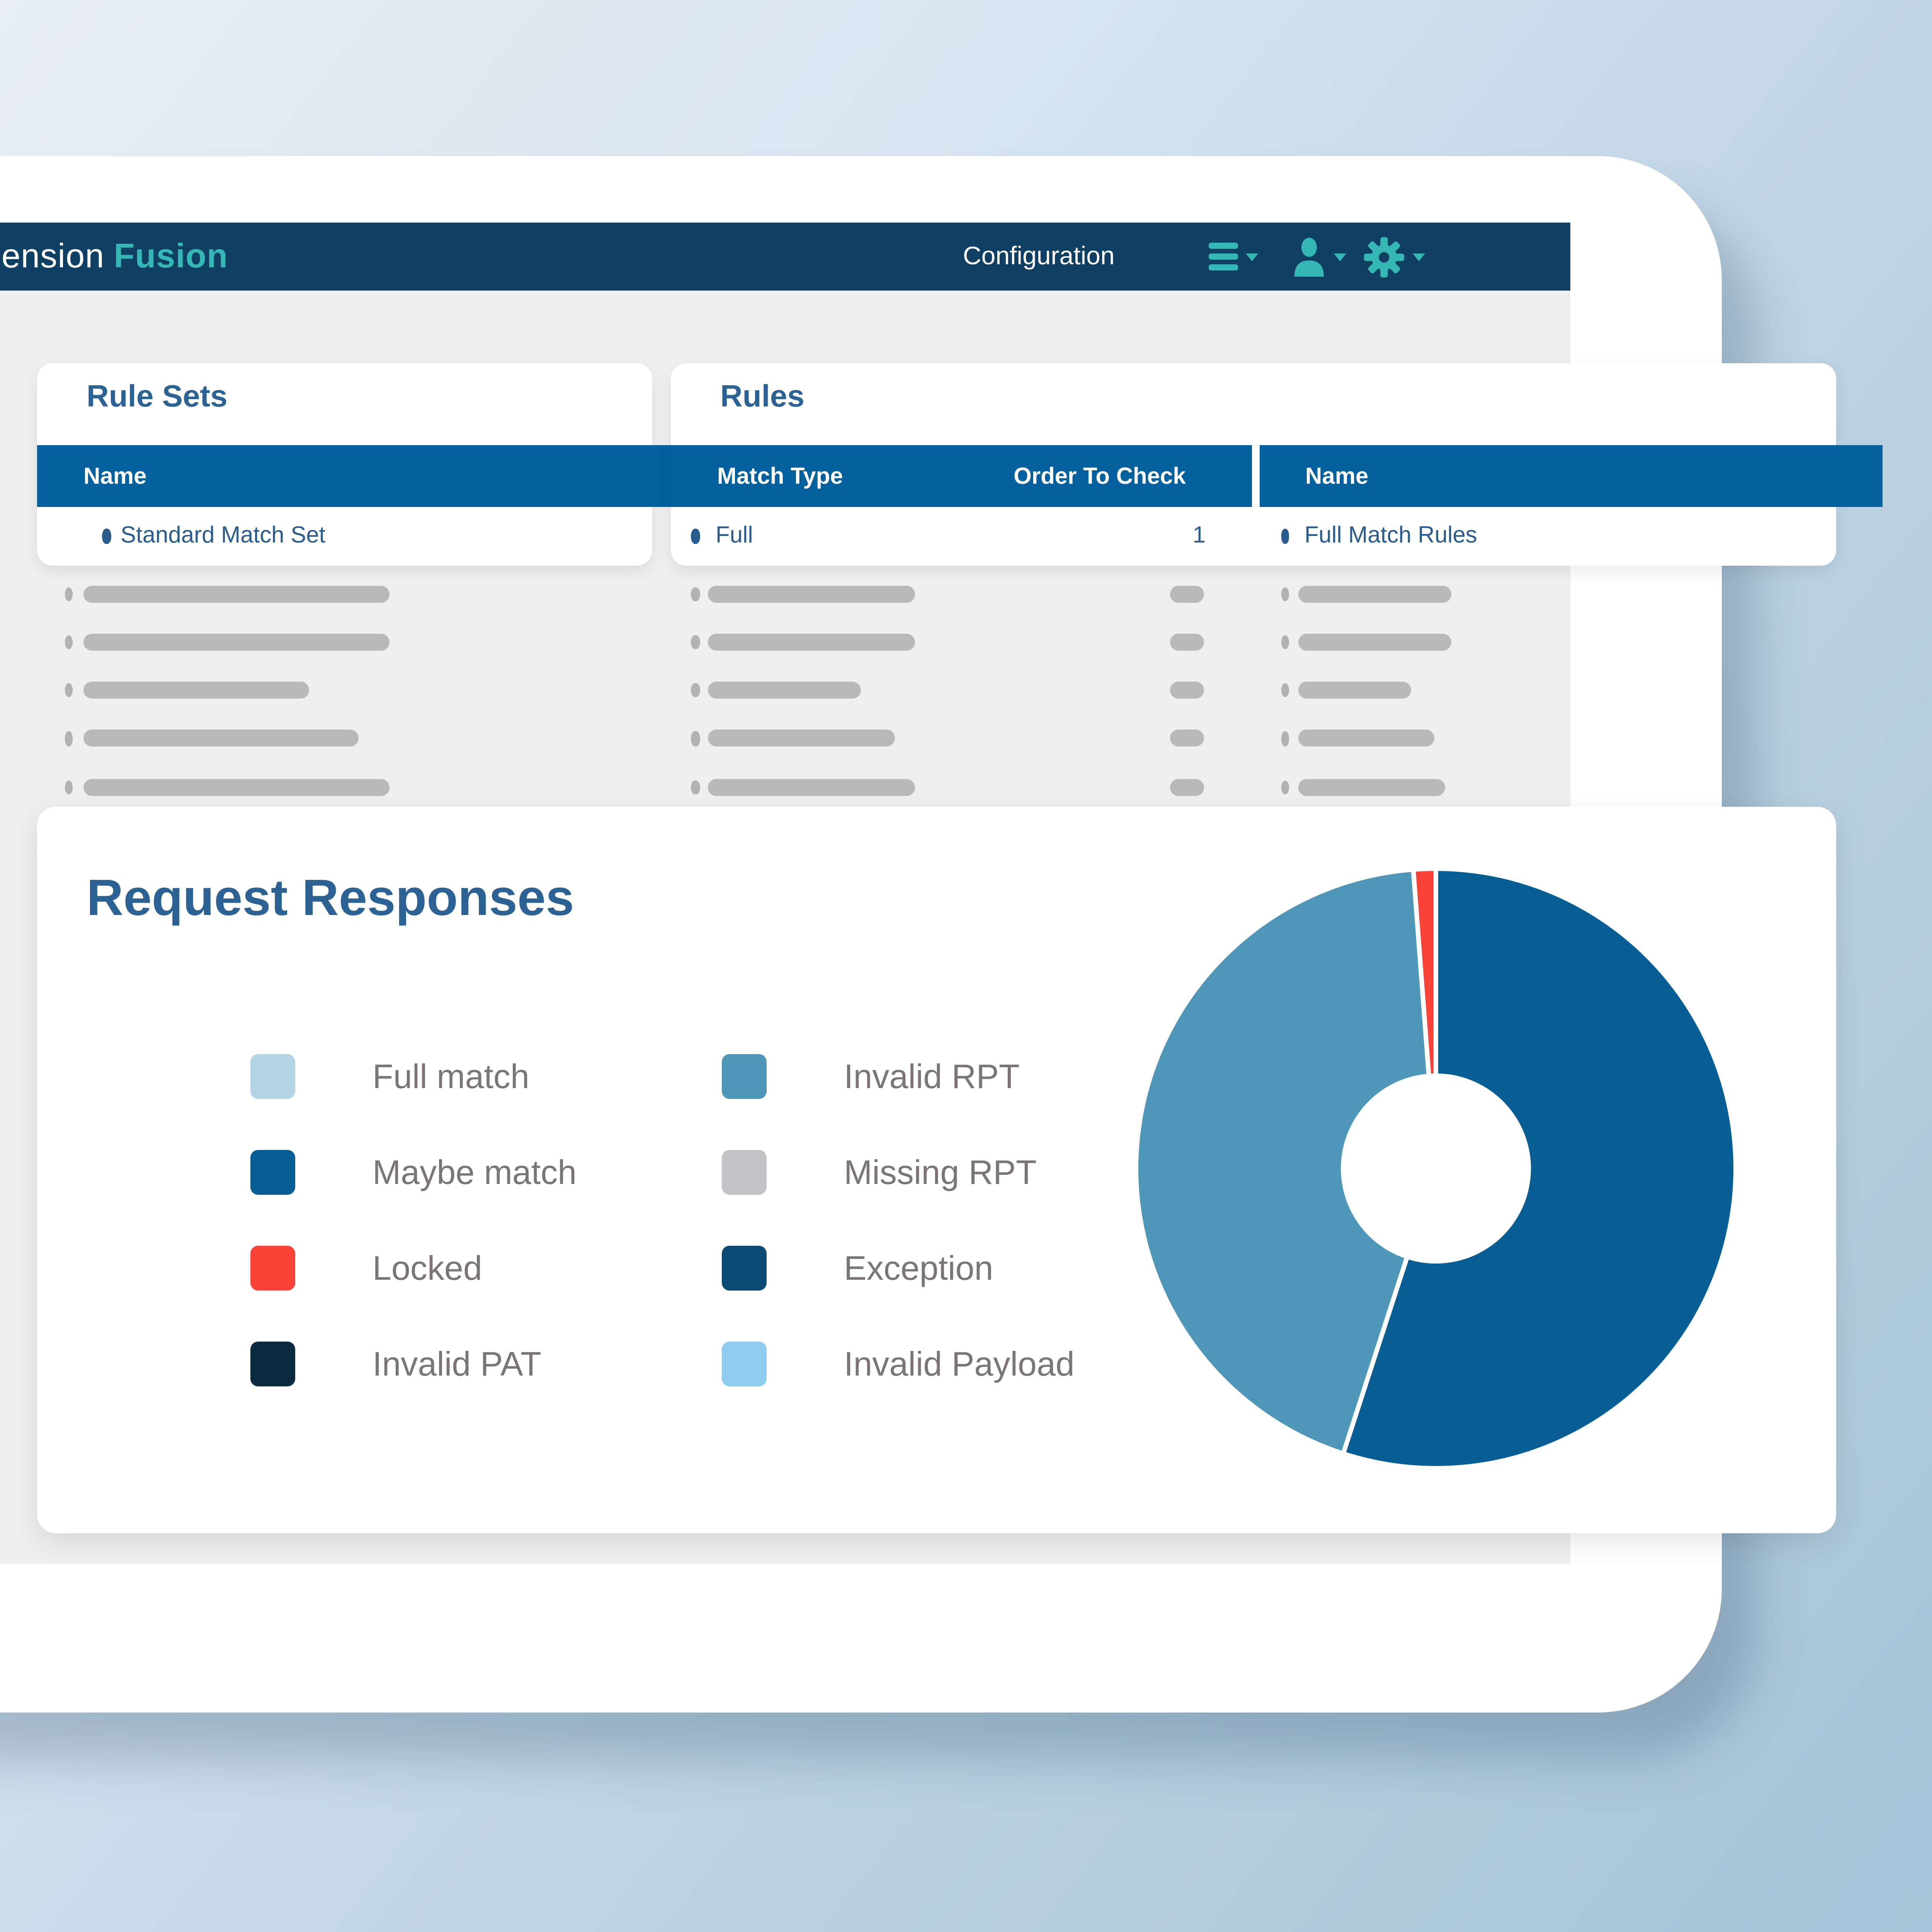 This screenshot has width=1932, height=1932. I want to click on legend-label: Full match, so click(450, 1076).